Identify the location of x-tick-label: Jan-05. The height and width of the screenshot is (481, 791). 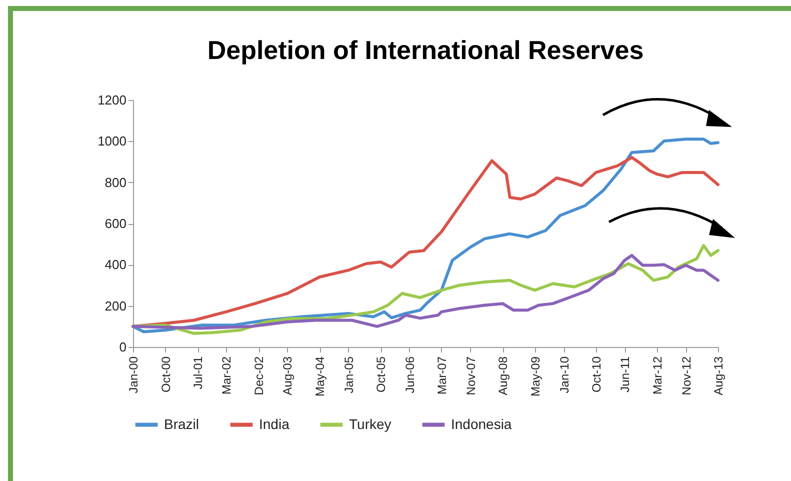
(349, 375).